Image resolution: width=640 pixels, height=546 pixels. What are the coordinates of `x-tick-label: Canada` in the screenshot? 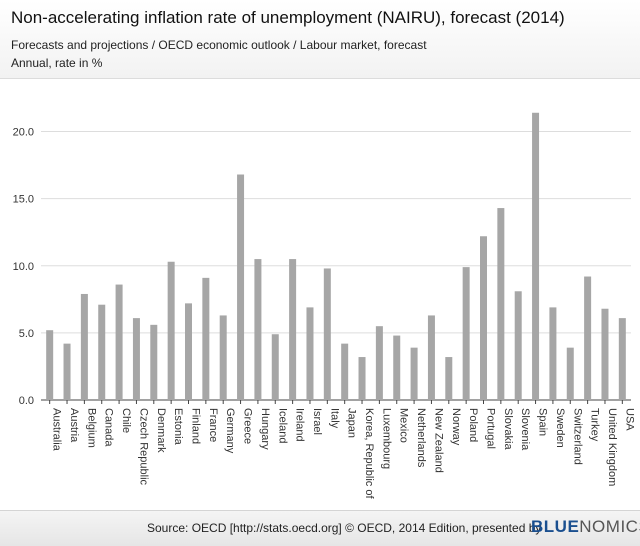 It's located at (109, 427).